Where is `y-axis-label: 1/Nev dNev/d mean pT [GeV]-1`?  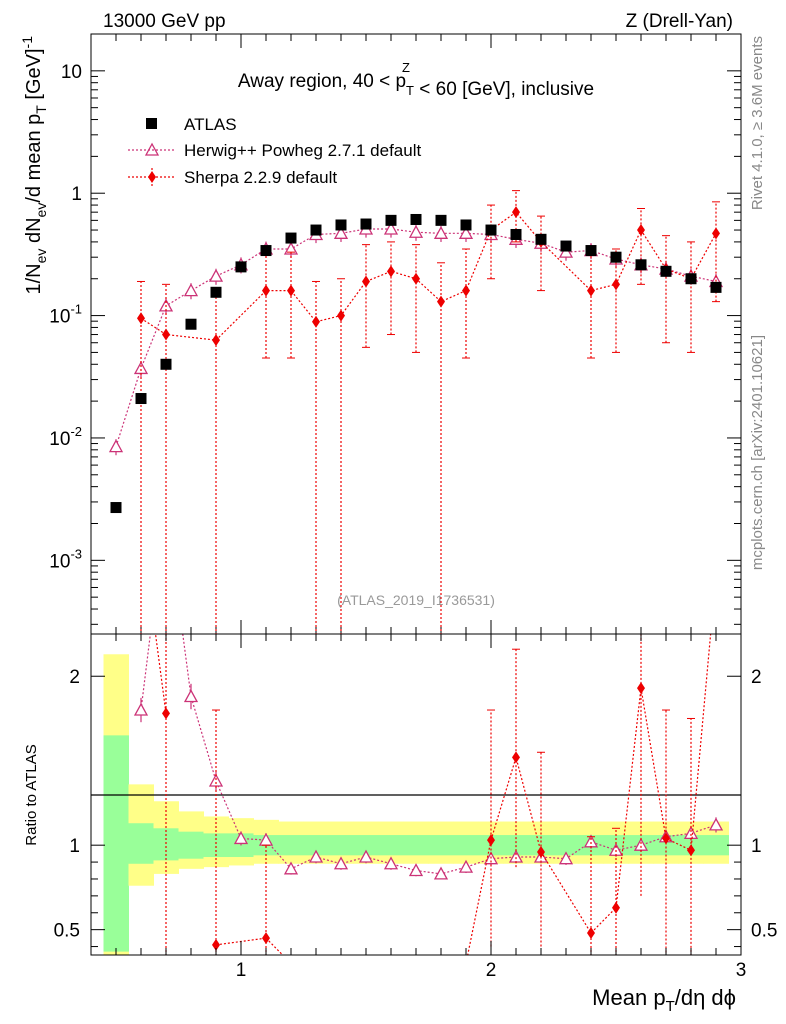 y-axis-label: 1/Nev dNev/d mean pT [GeV]-1 is located at coordinates (34, 165).